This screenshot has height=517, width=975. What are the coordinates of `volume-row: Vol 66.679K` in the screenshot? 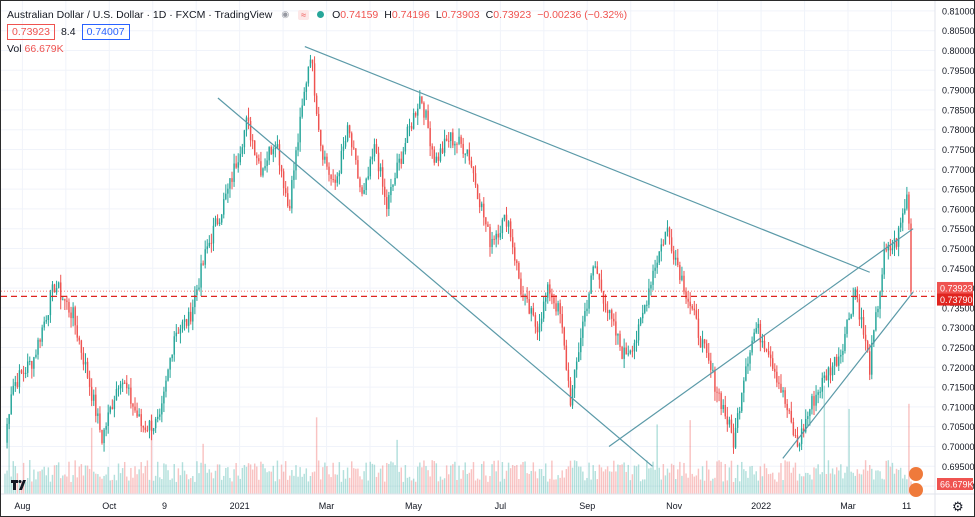 It's located at (317, 48).